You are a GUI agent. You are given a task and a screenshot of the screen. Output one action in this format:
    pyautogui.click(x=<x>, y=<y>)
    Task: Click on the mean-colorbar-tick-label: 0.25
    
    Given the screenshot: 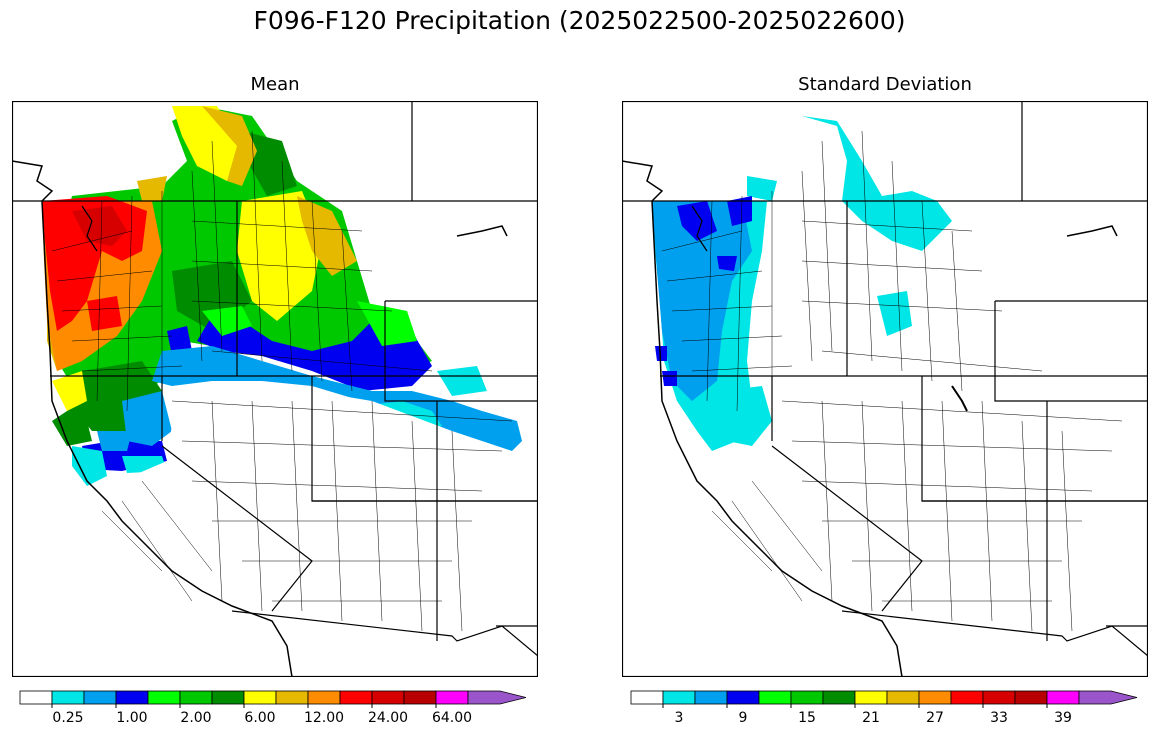 What is the action you would take?
    pyautogui.click(x=67, y=718)
    